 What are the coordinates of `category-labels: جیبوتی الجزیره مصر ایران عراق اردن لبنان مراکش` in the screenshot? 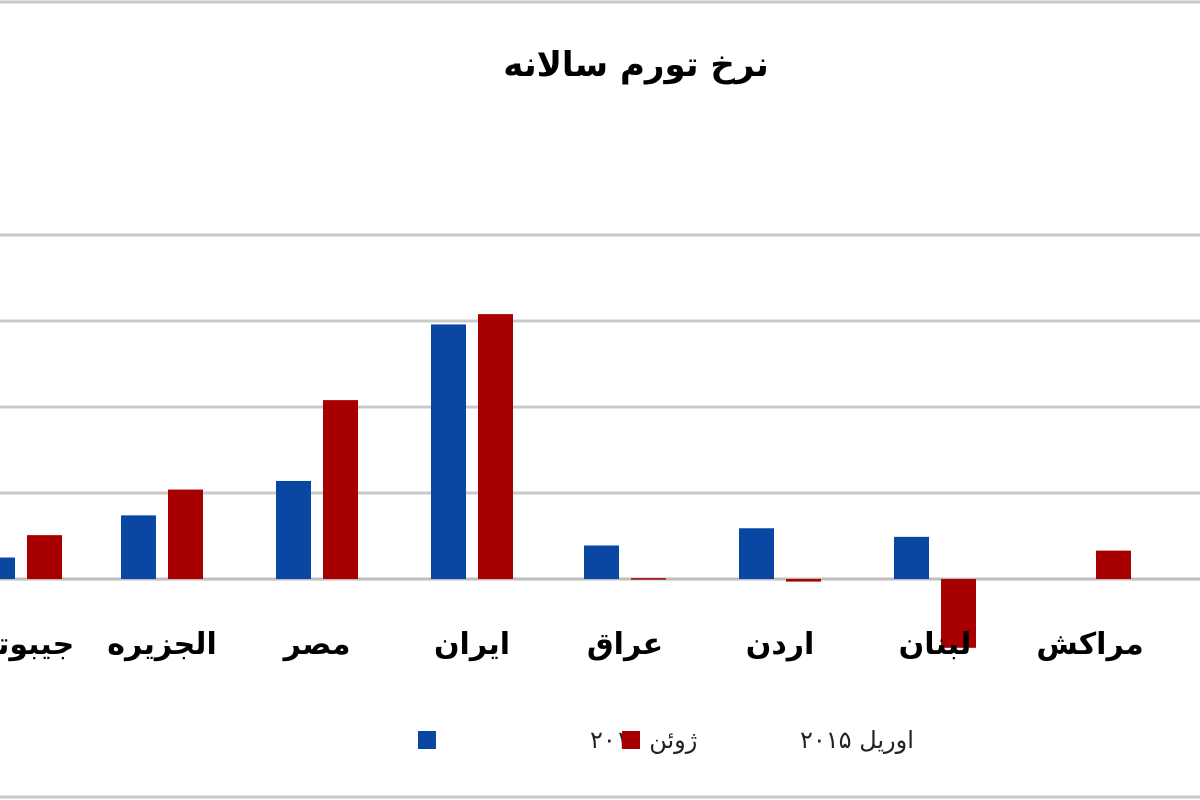 It's located at (572, 644).